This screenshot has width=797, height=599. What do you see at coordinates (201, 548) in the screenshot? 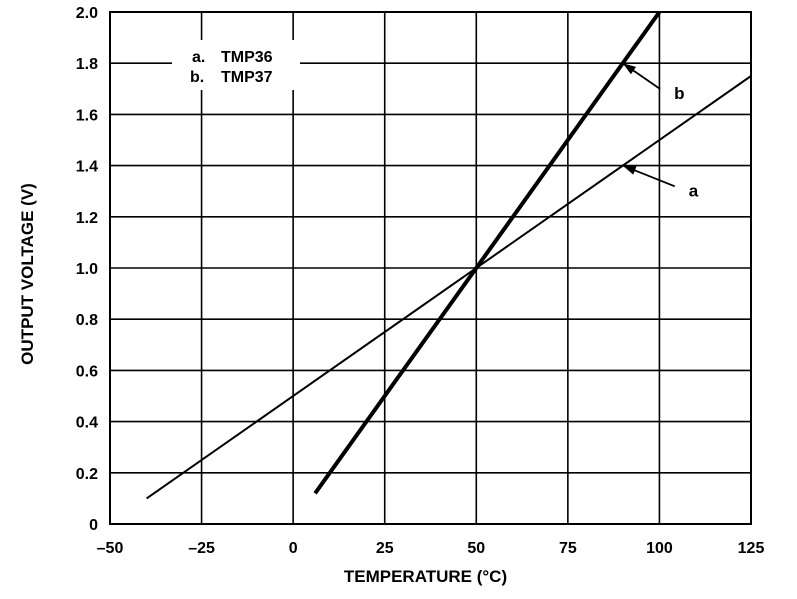
I see `x-tick-label: –25` at bounding box center [201, 548].